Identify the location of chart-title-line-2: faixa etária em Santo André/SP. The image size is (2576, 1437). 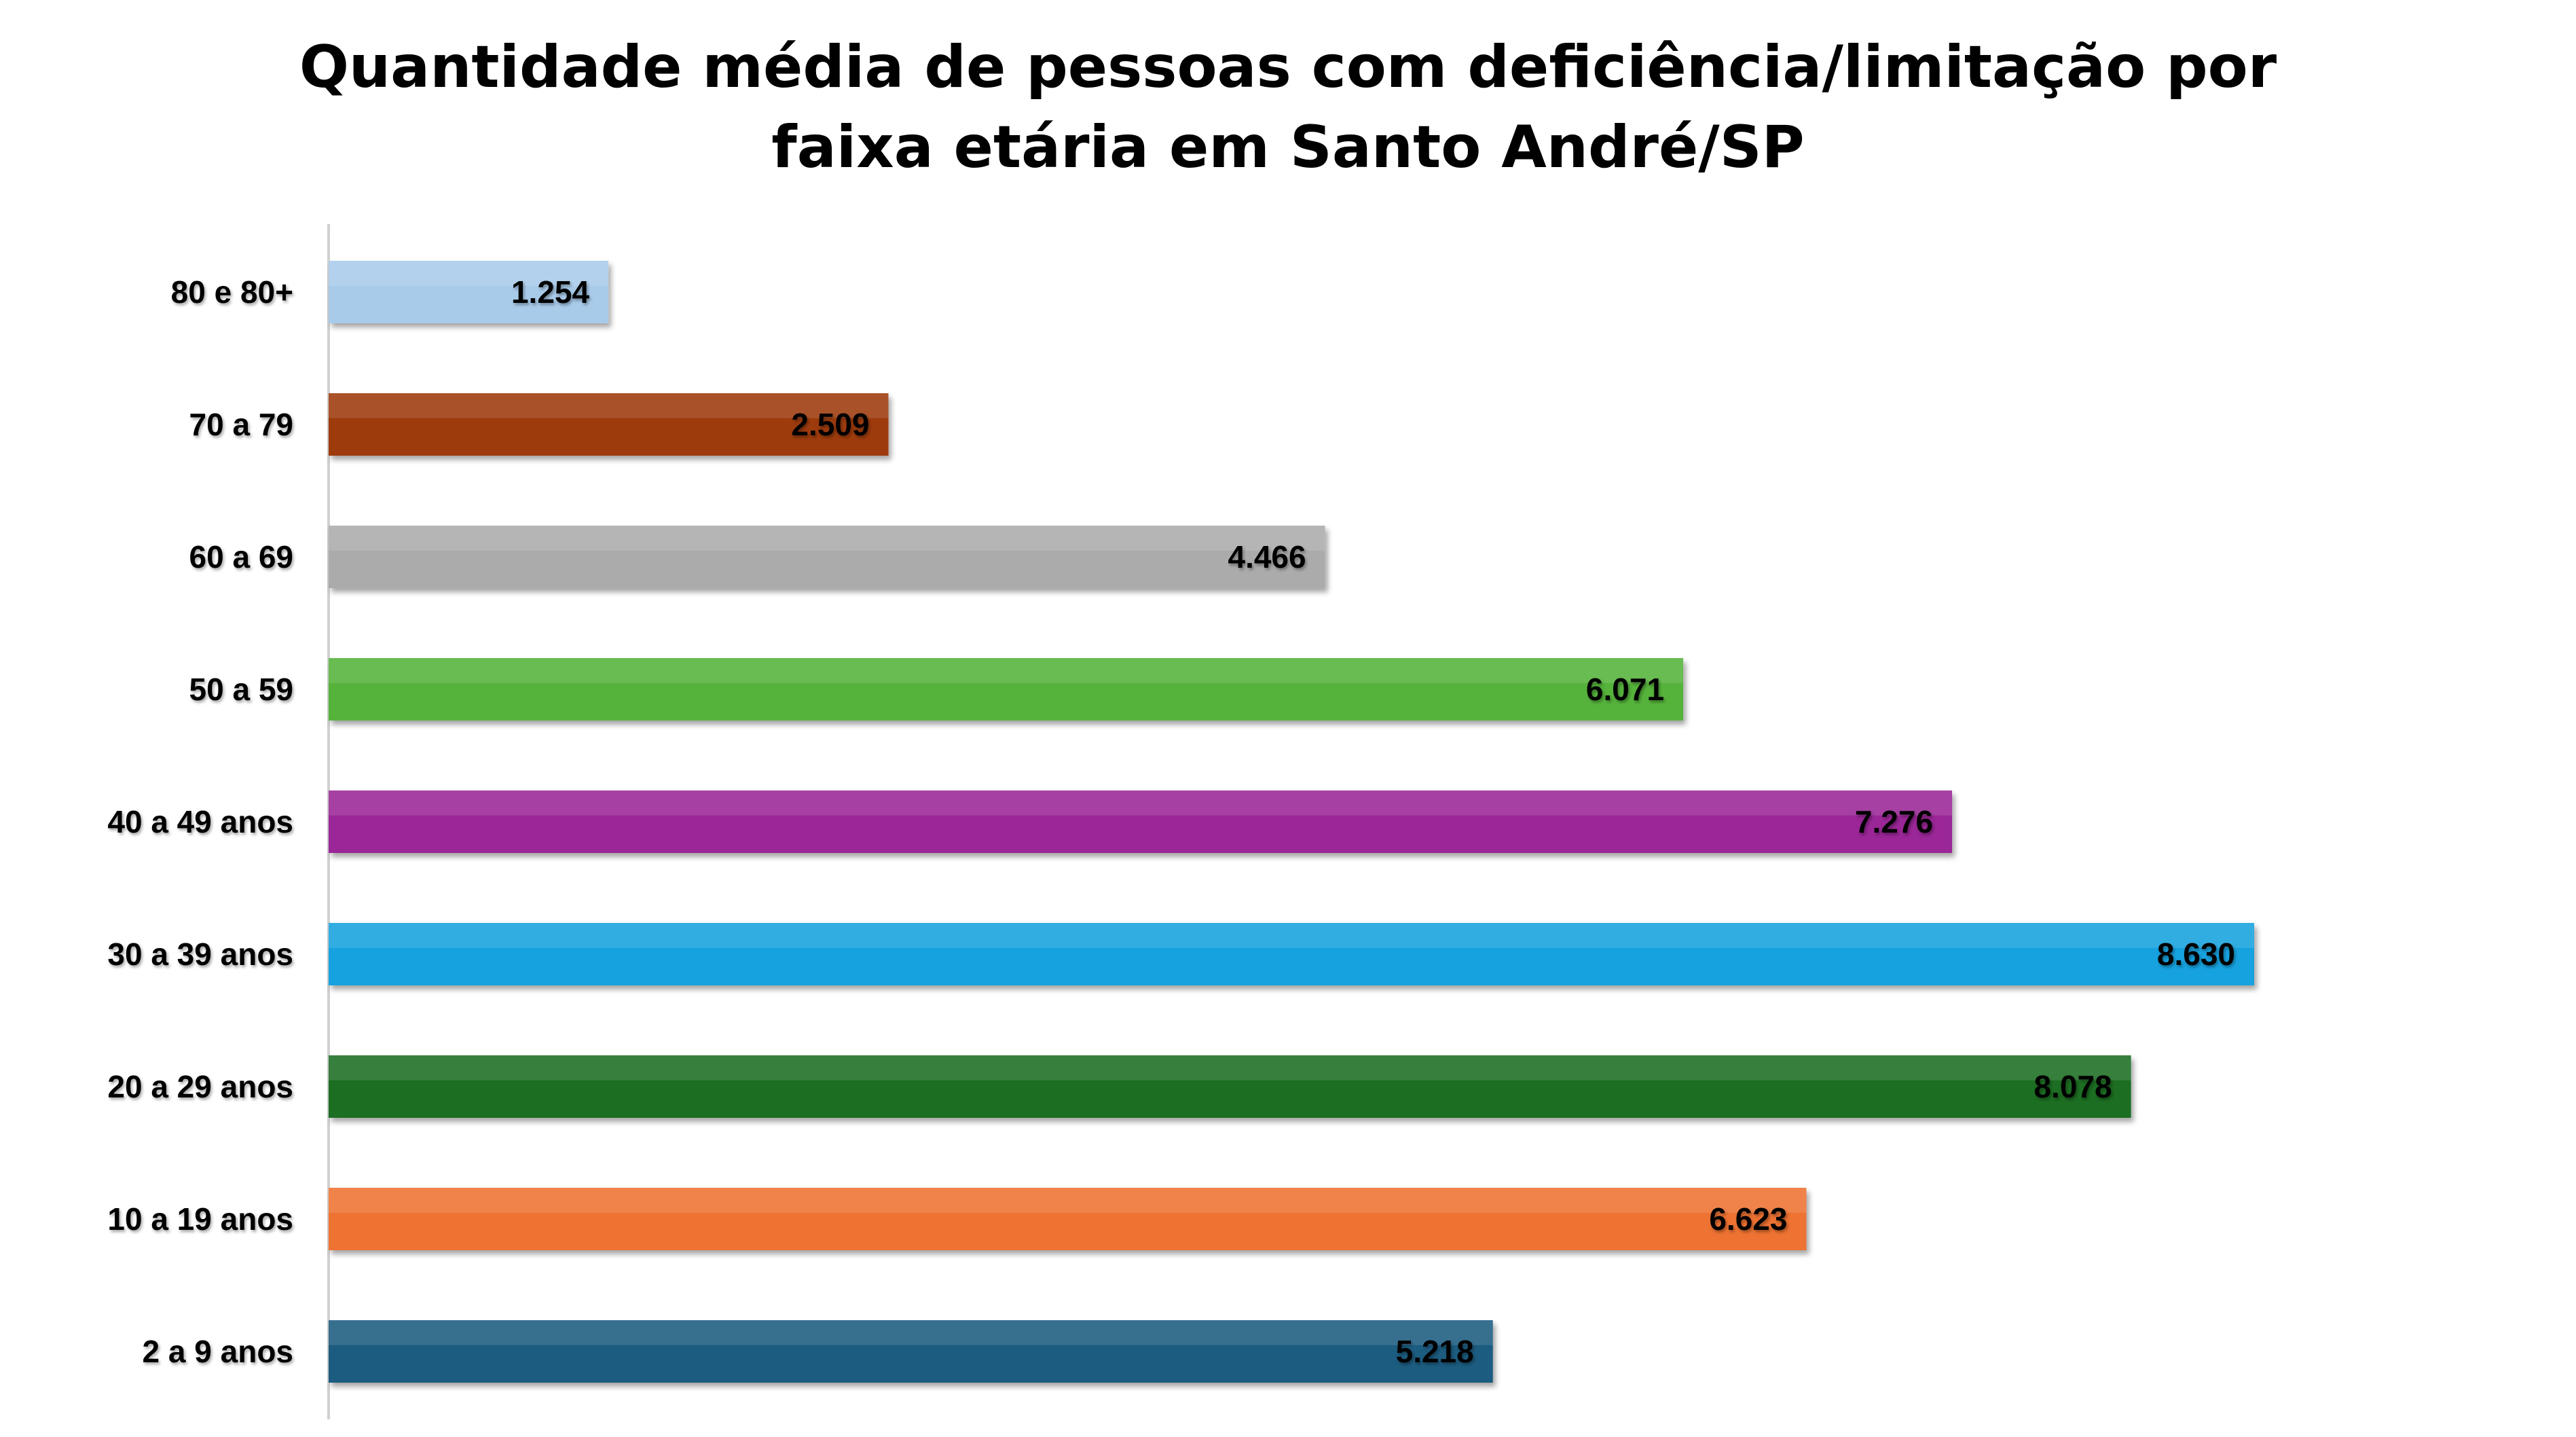
(1288, 147).